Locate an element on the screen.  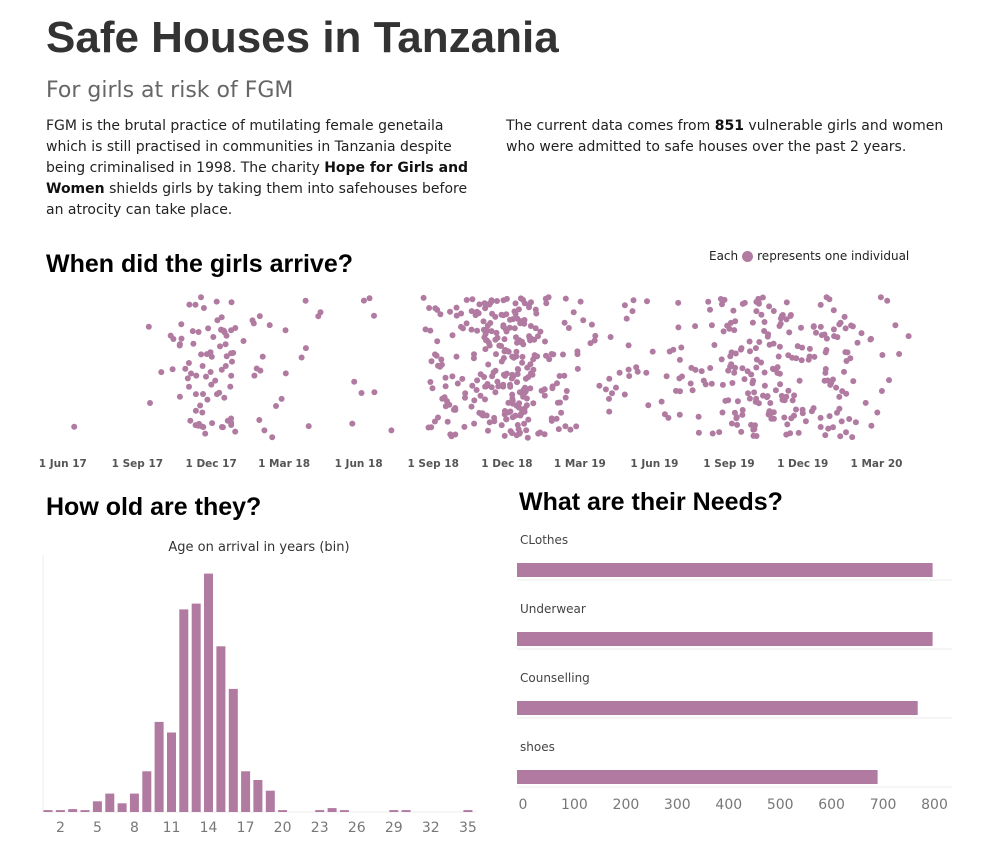
arrivals-x-tick: 1 Jun 17 is located at coordinates (63, 464).